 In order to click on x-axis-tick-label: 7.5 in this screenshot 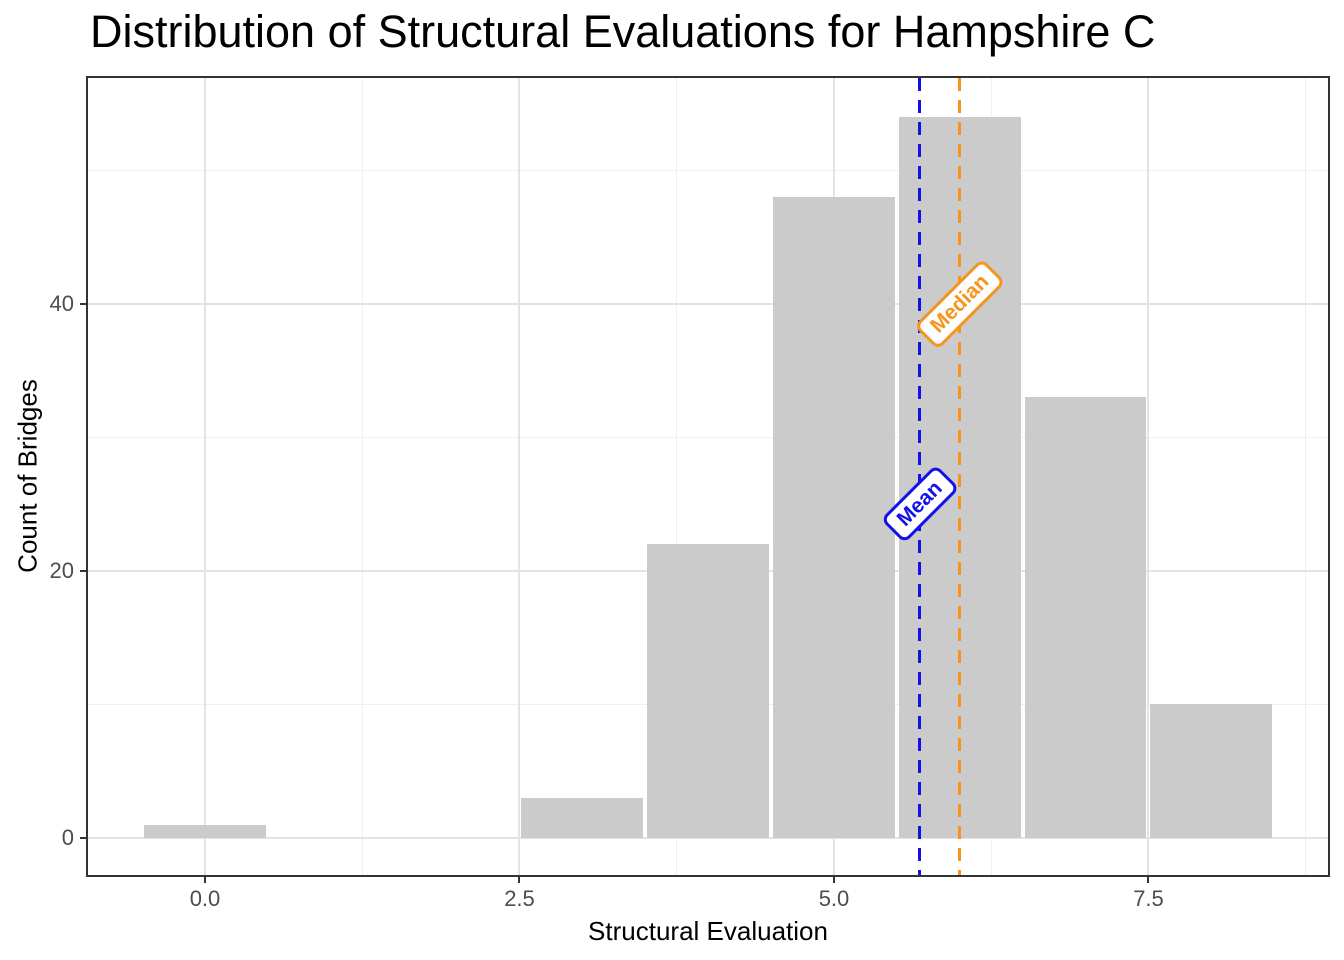, I will do `click(1148, 898)`.